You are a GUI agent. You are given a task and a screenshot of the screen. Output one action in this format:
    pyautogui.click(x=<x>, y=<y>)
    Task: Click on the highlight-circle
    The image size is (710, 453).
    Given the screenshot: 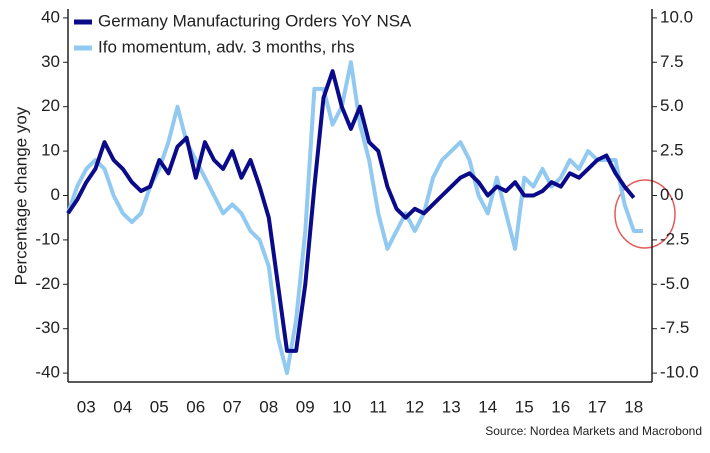 What is the action you would take?
    pyautogui.click(x=645, y=214)
    